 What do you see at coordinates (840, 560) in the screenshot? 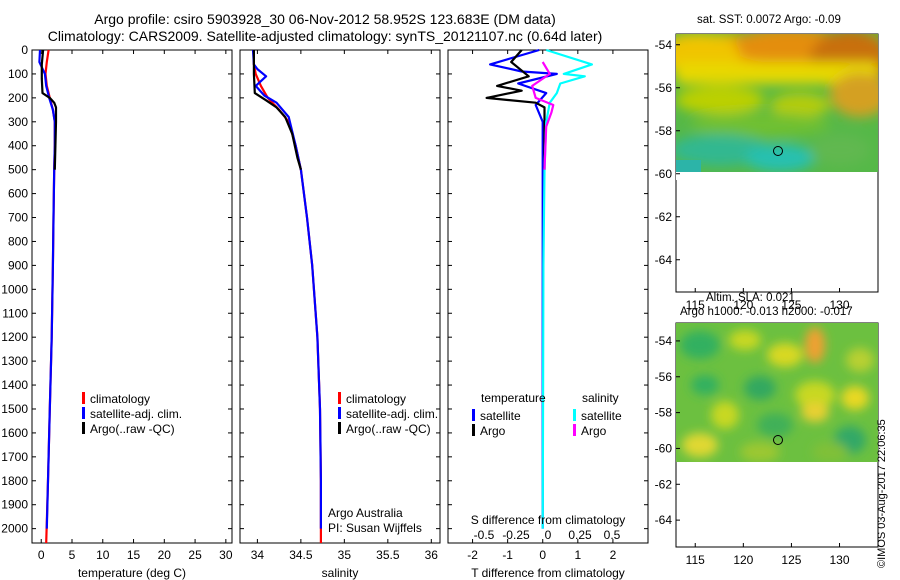
I see `sla-map-xtick-label: 130` at bounding box center [840, 560].